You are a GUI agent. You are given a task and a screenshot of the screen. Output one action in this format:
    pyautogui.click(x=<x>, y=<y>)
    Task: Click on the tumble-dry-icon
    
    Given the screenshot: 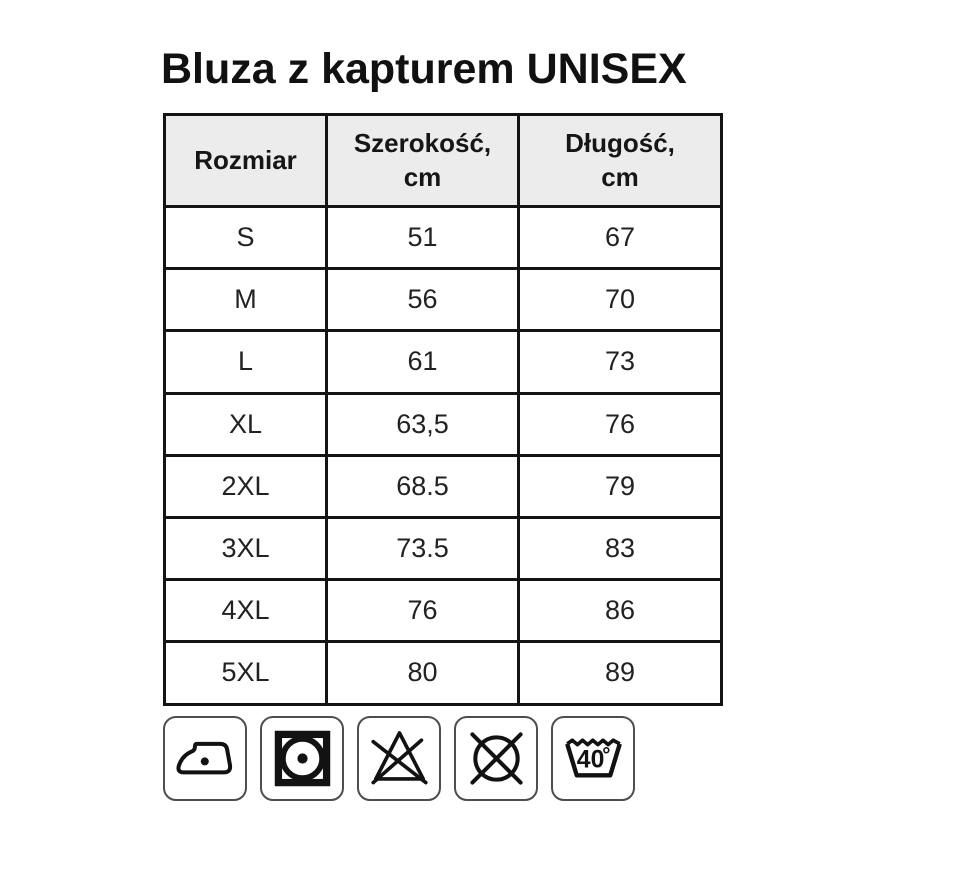 What is the action you would take?
    pyautogui.click(x=302, y=758)
    